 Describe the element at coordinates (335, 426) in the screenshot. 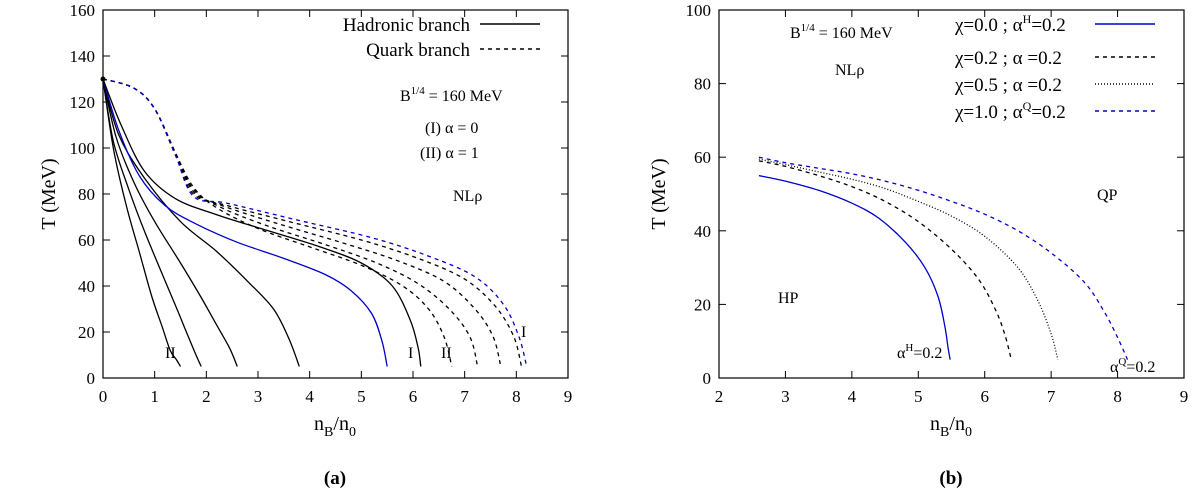

I see `panel-a-xlabel: nB/n0` at that location.